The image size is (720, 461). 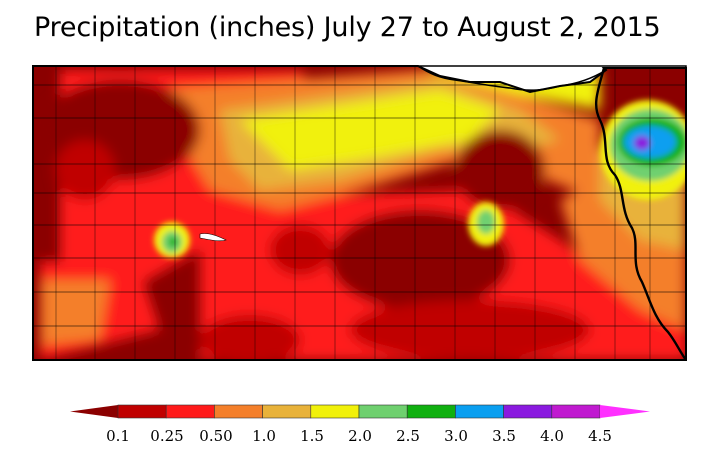 What do you see at coordinates (312, 436) in the screenshot?
I see `legend-label-1.5: 1.5` at bounding box center [312, 436].